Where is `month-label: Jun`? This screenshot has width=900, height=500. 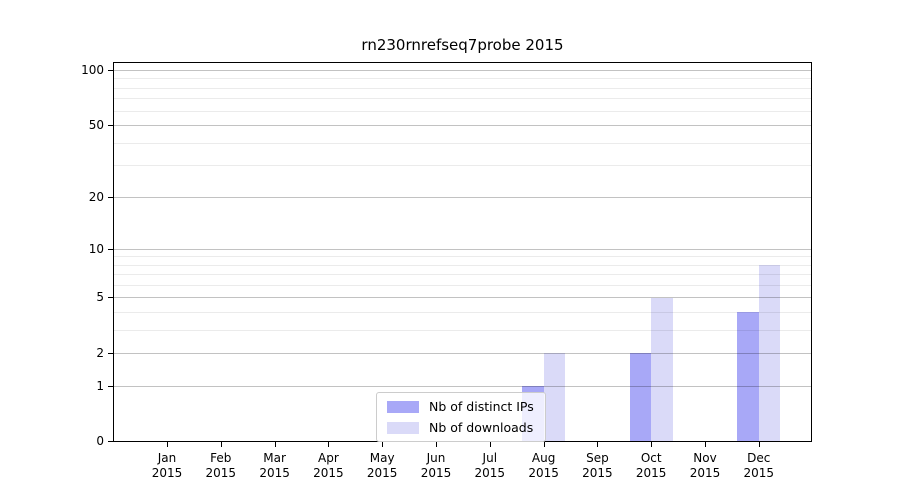 month-label: Jun is located at coordinates (436, 458).